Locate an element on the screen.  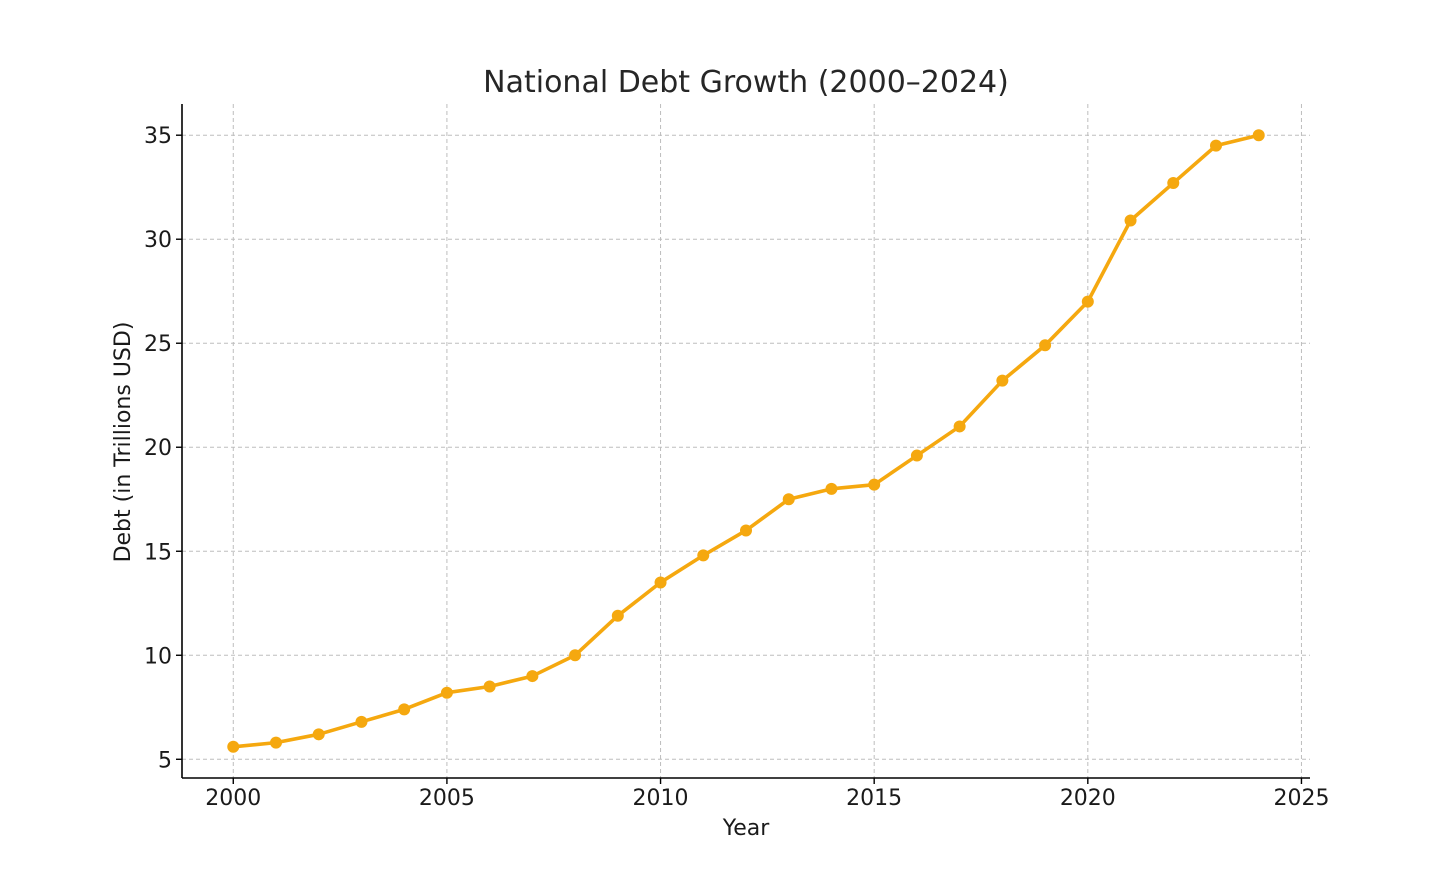
x-tick-label: 2020 is located at coordinates (1088, 798).